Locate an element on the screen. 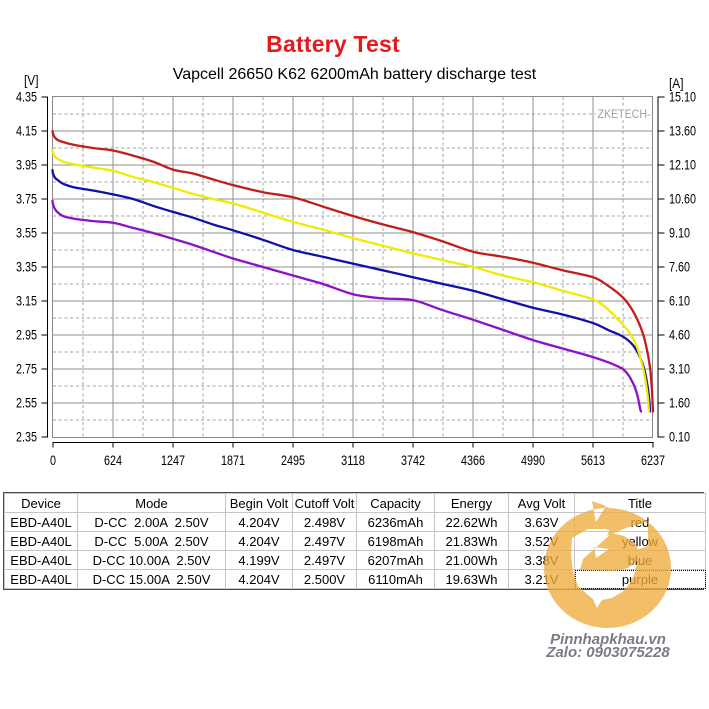  svg-text: 2.75 is located at coordinates (26, 369).